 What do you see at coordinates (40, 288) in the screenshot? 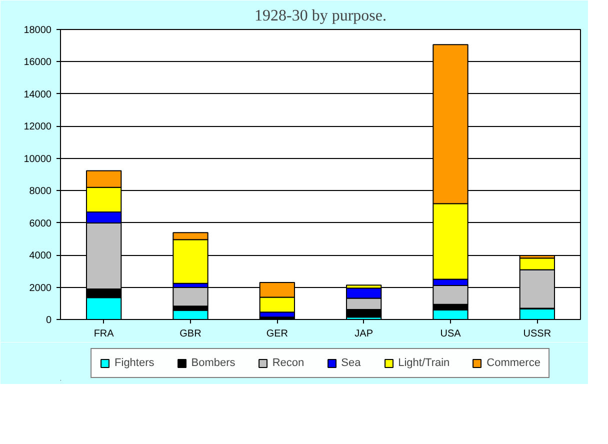
I see `y-tick-label: 2000` at bounding box center [40, 288].